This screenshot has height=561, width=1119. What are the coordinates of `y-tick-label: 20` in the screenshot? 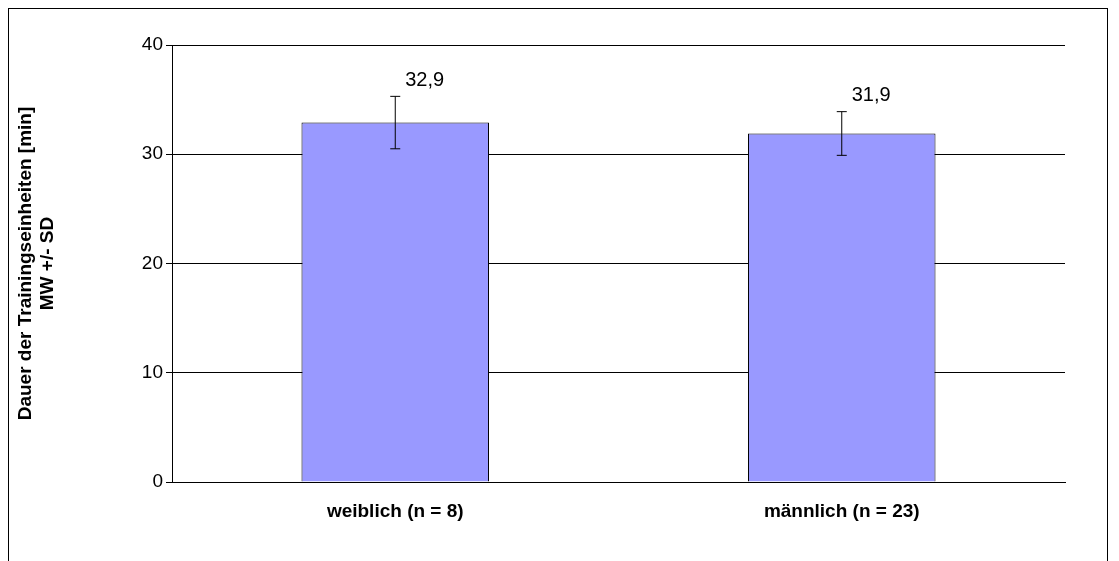 It's located at (152, 262).